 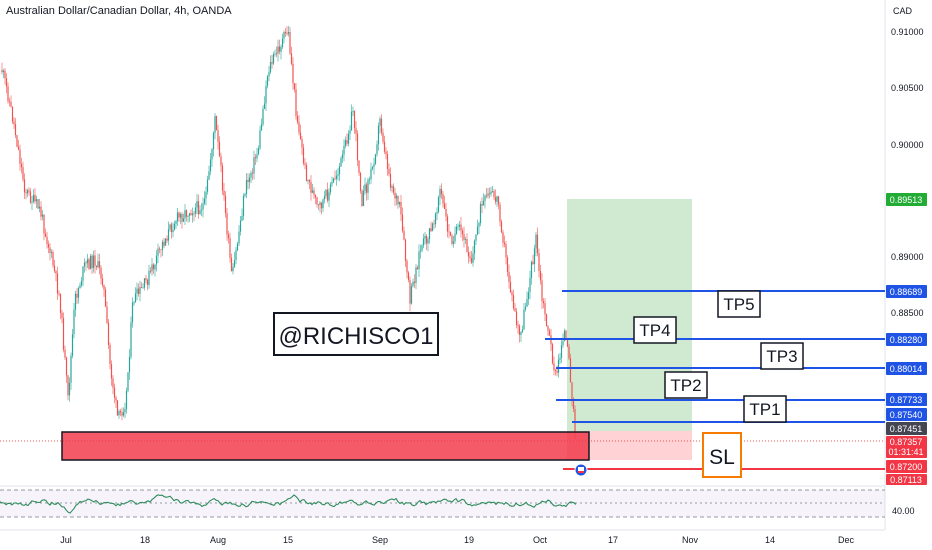 I want to click on svg-text: 0.88280, so click(x=906, y=340).